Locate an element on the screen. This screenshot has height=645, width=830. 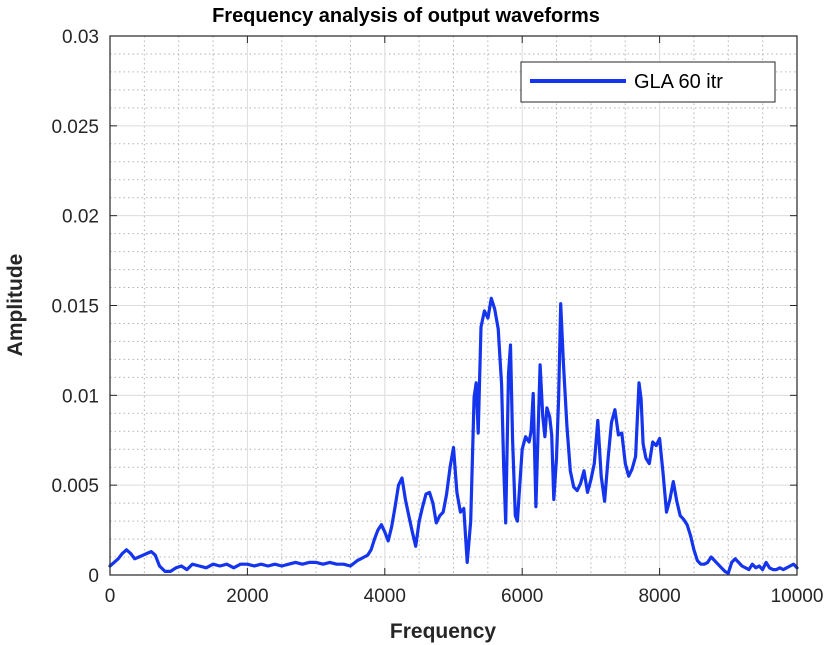
y-tick-label: 0 is located at coordinates (93, 576).